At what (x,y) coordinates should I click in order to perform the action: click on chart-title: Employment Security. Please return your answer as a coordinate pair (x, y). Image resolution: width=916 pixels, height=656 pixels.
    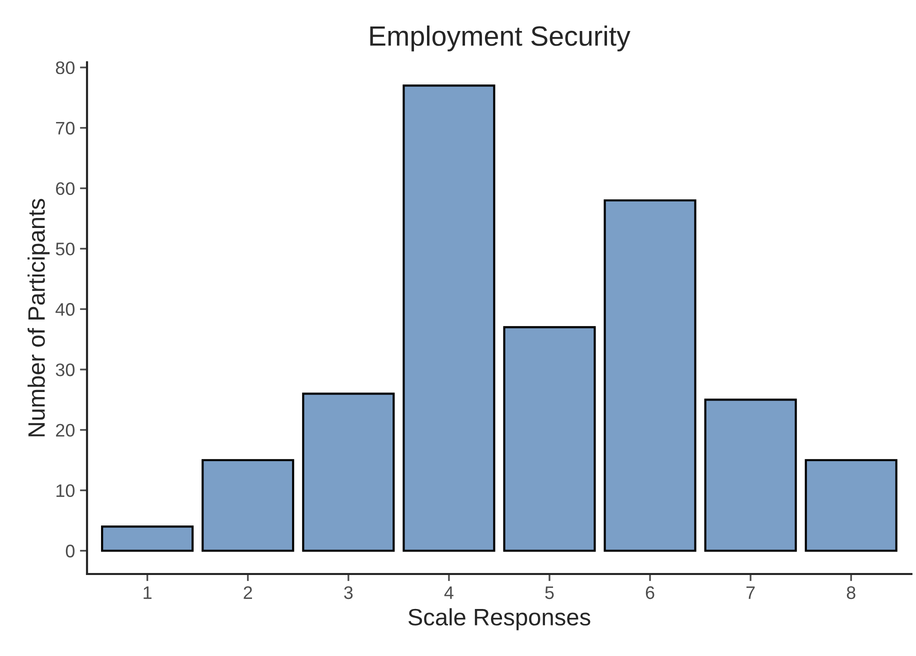
    Looking at the image, I should click on (500, 39).